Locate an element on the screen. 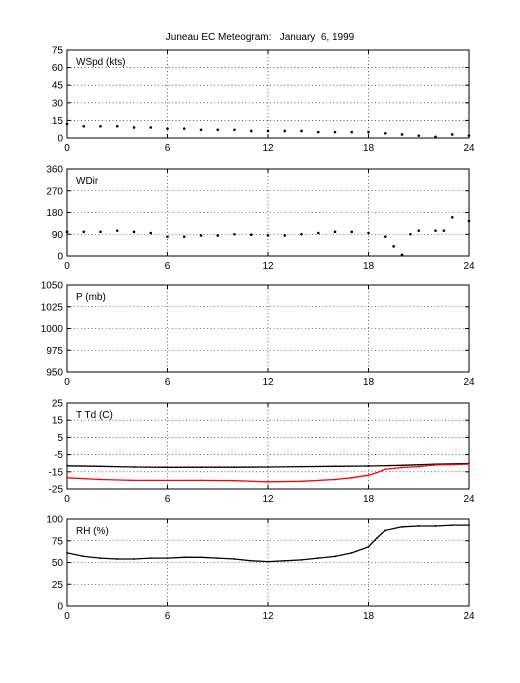  x-tick-label: 6 is located at coordinates (168, 148).